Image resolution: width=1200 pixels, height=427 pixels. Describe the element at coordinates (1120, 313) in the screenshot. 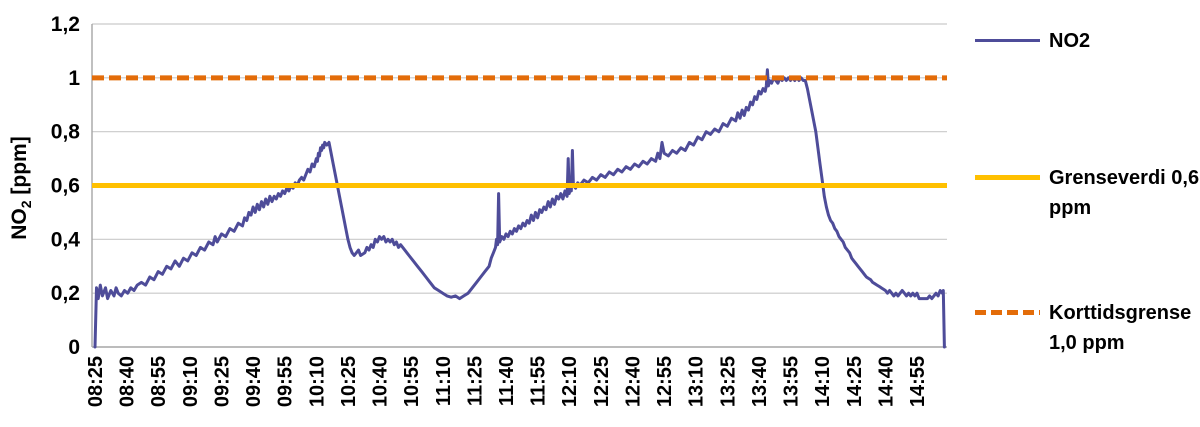

I see `legend-label-line: Korttidsgrense` at that location.